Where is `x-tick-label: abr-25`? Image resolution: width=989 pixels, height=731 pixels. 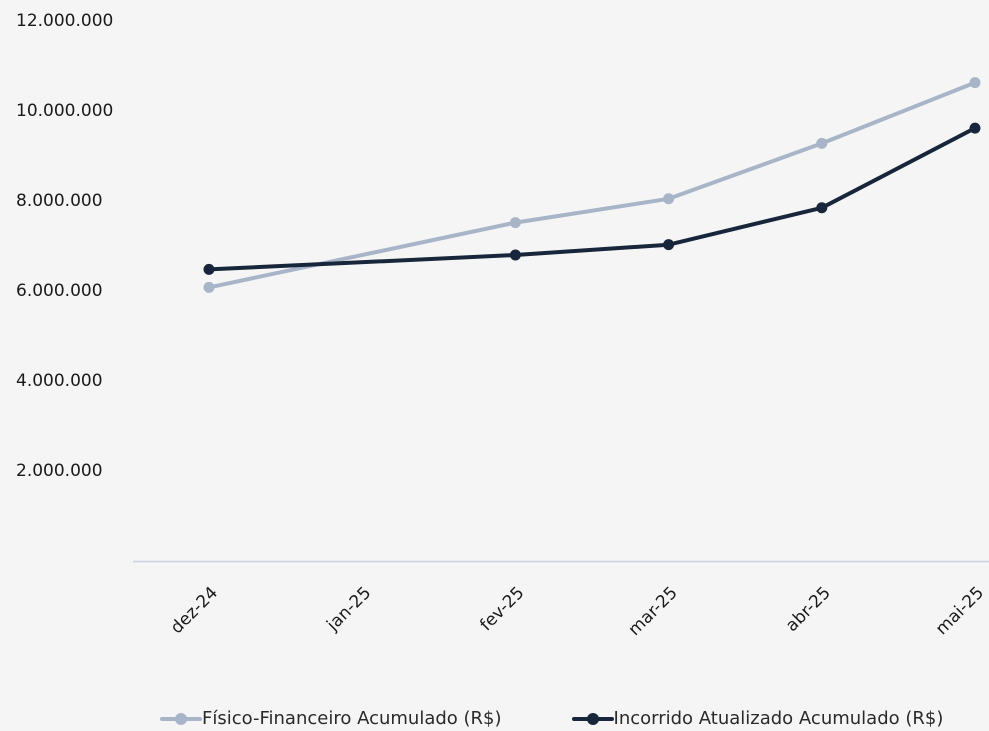 x-tick-label: abr-25 is located at coordinates (808, 609).